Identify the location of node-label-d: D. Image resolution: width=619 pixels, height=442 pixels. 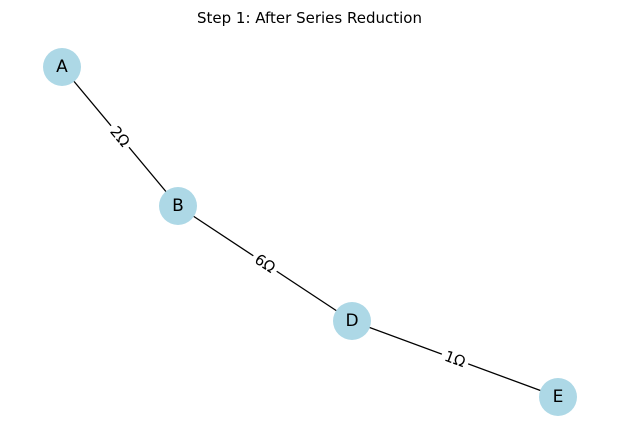
(351, 321).